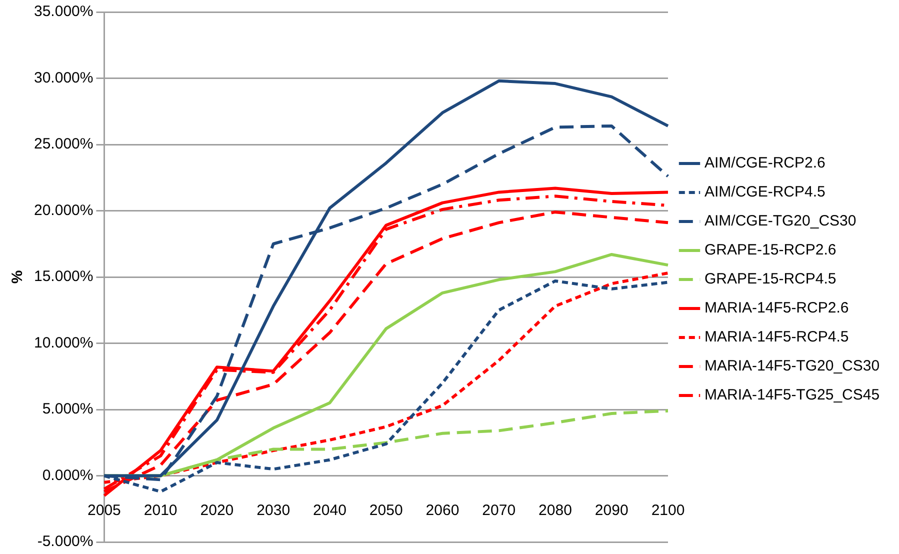  Describe the element at coordinates (217, 510) in the screenshot. I see `x-tick-label: 2020` at that location.